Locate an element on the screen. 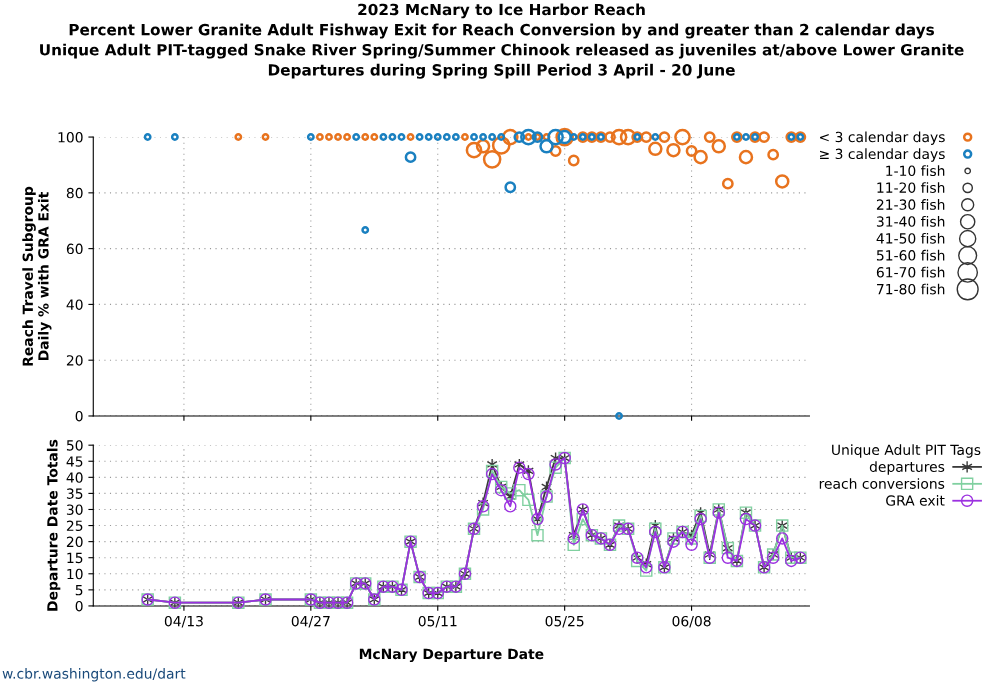 The width and height of the screenshot is (1003, 687). y-tick-label: 80 is located at coordinates (74, 193).